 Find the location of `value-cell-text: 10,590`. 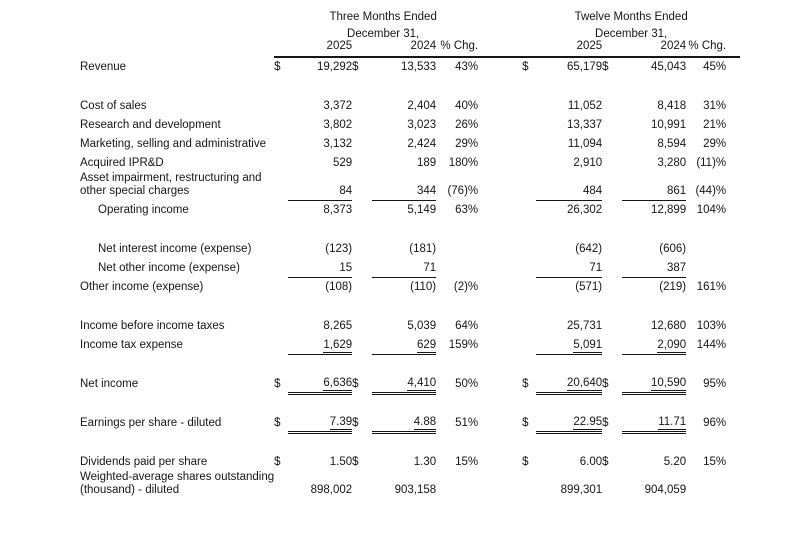

value-cell-text: 10,590 is located at coordinates (668, 383).